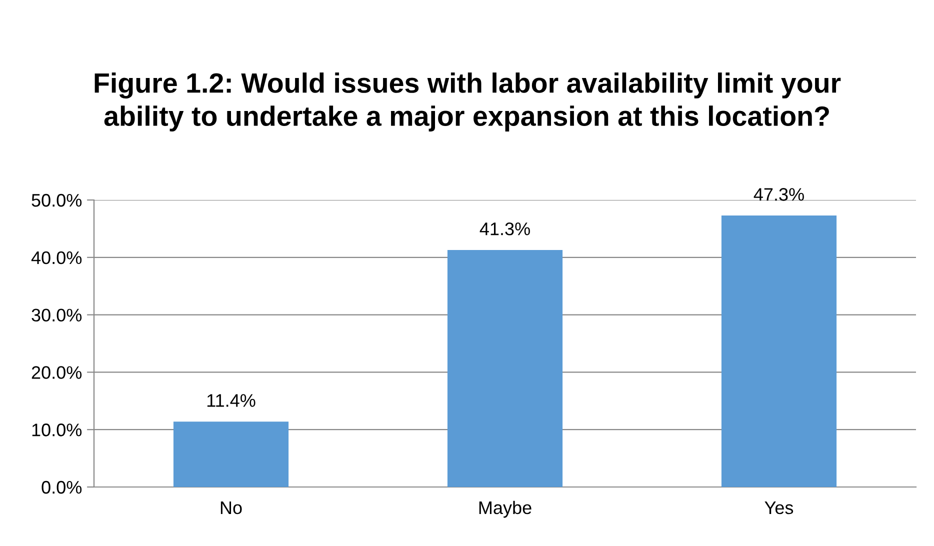 The height and width of the screenshot is (546, 934). Describe the element at coordinates (779, 508) in the screenshot. I see `x-tick-label: Yes` at that location.